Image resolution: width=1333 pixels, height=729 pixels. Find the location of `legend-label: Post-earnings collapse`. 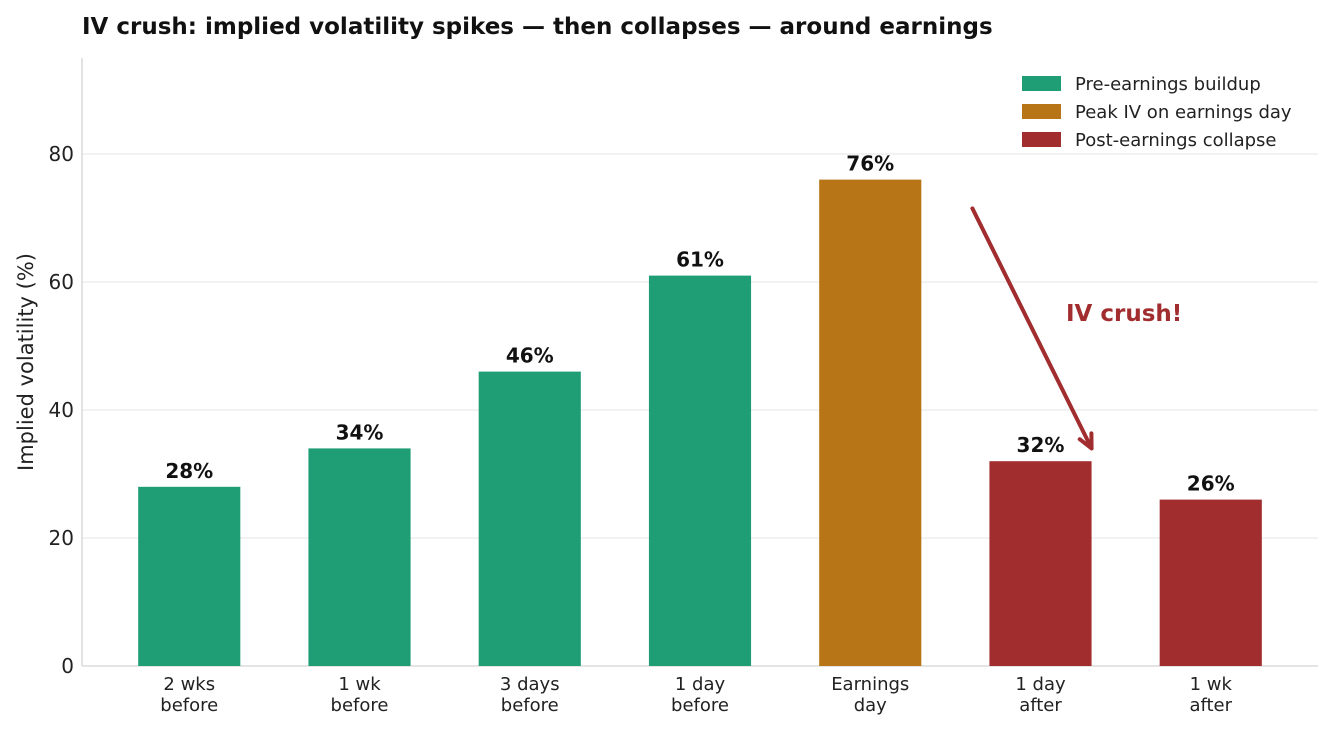

legend-label: Post-earnings collapse is located at coordinates (1176, 140).